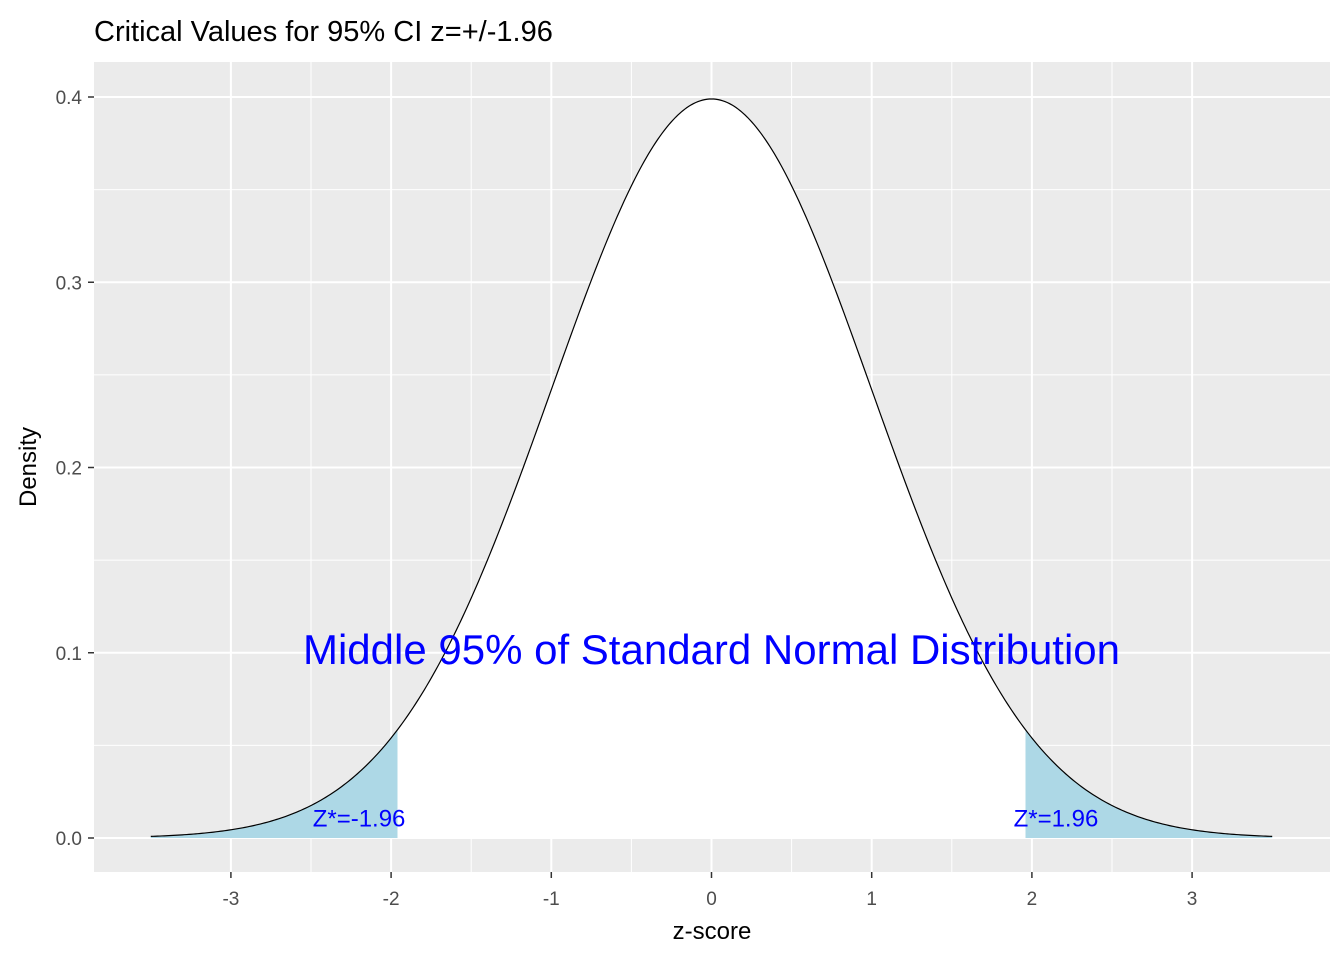 The height and width of the screenshot is (960, 1344). I want to click on right-critical-value-label: Z*=1.96, so click(1056, 819).